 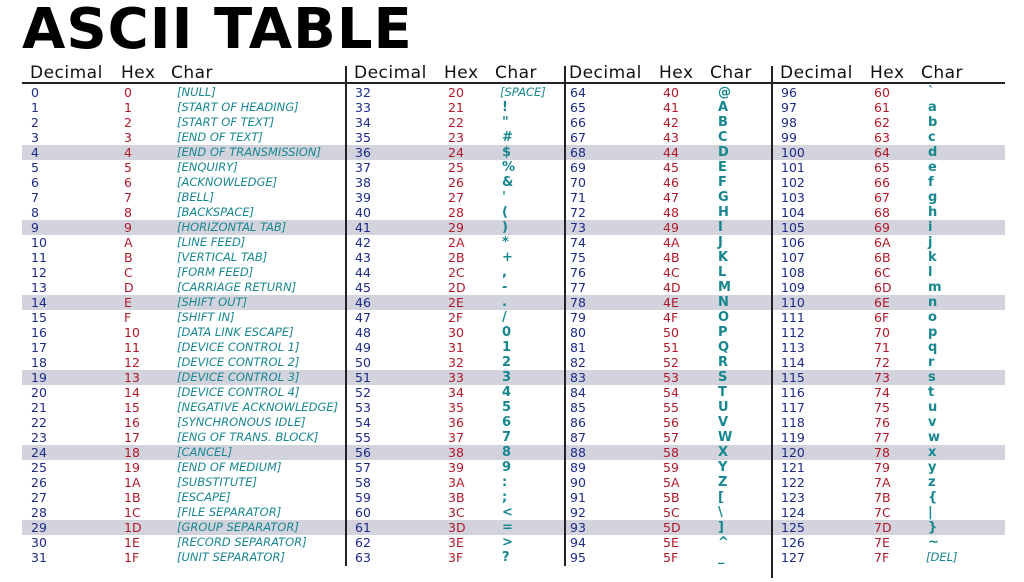 I want to click on header-char: Char, so click(x=516, y=73).